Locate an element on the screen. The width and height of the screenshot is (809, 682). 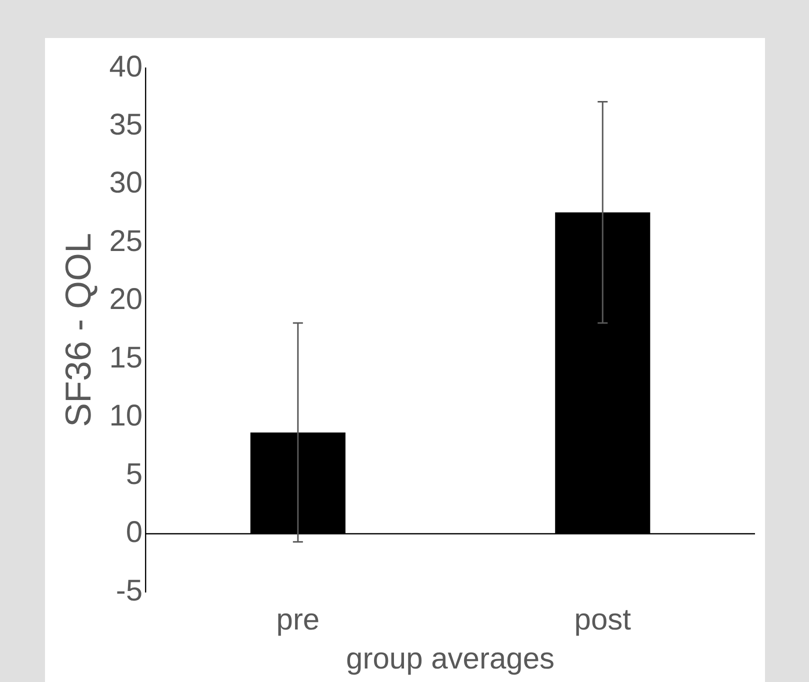
y-tick-label: 10 is located at coordinates (126, 416).